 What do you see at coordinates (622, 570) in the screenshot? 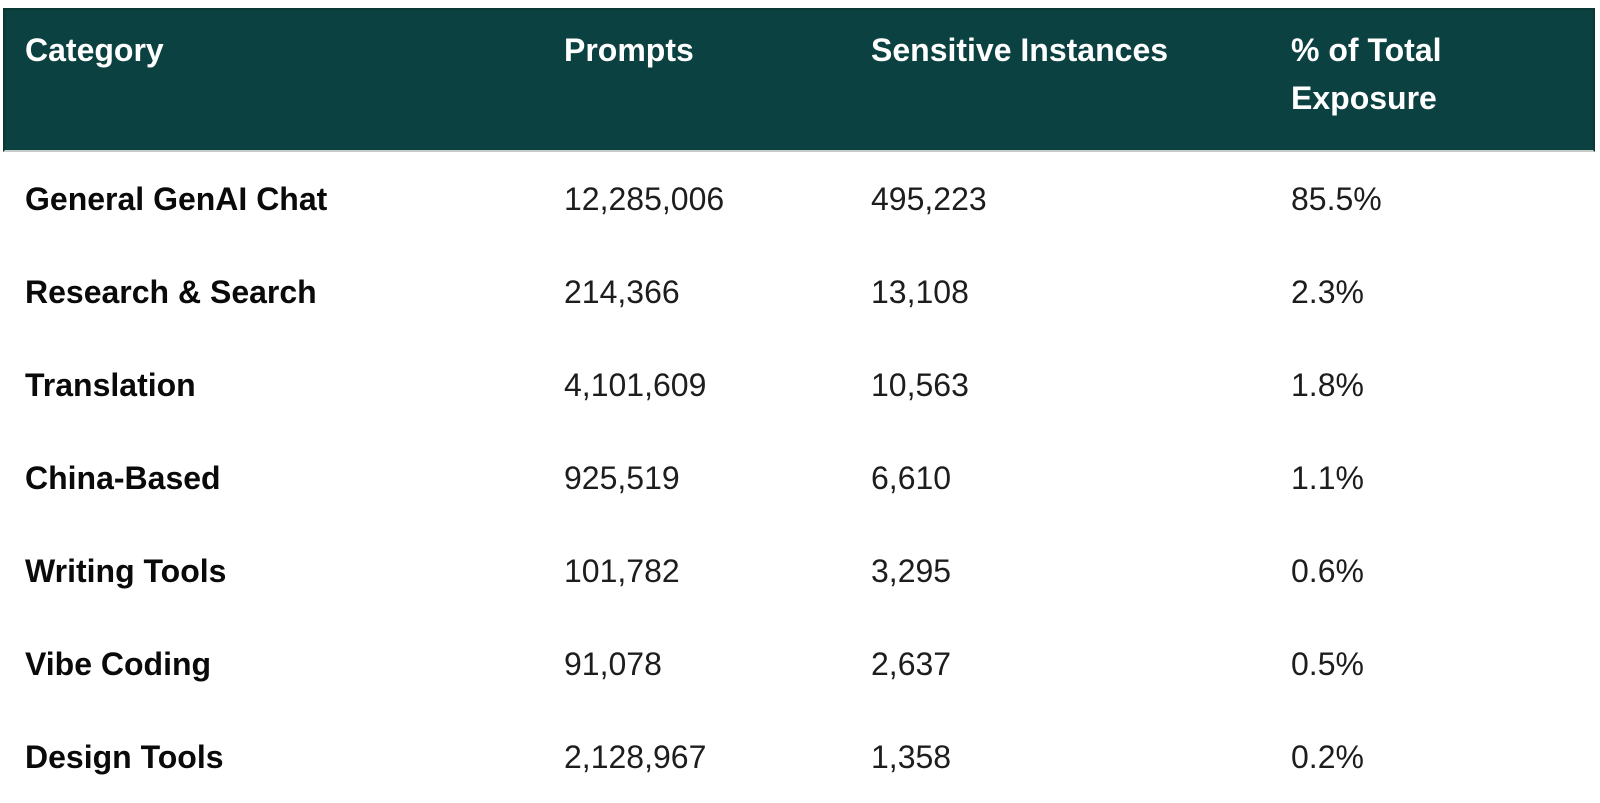
I see `cell-prompts: 101,782` at bounding box center [622, 570].